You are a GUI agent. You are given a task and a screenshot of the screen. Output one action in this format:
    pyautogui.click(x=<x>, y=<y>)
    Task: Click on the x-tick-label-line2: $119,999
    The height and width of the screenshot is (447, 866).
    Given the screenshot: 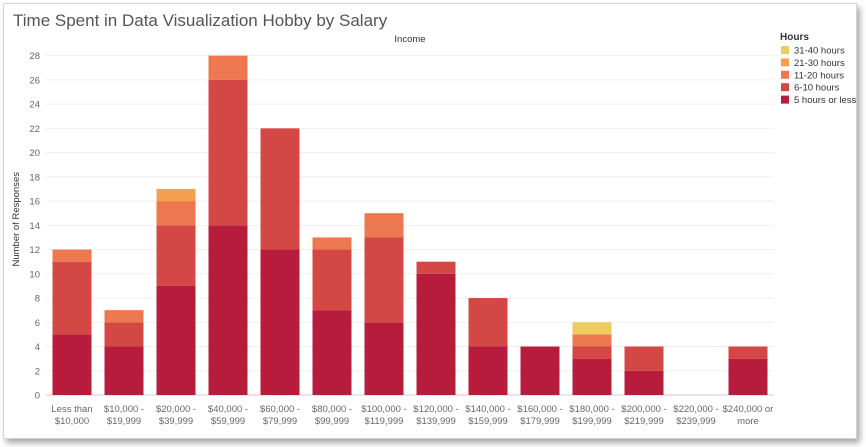 What is the action you would take?
    pyautogui.click(x=384, y=421)
    